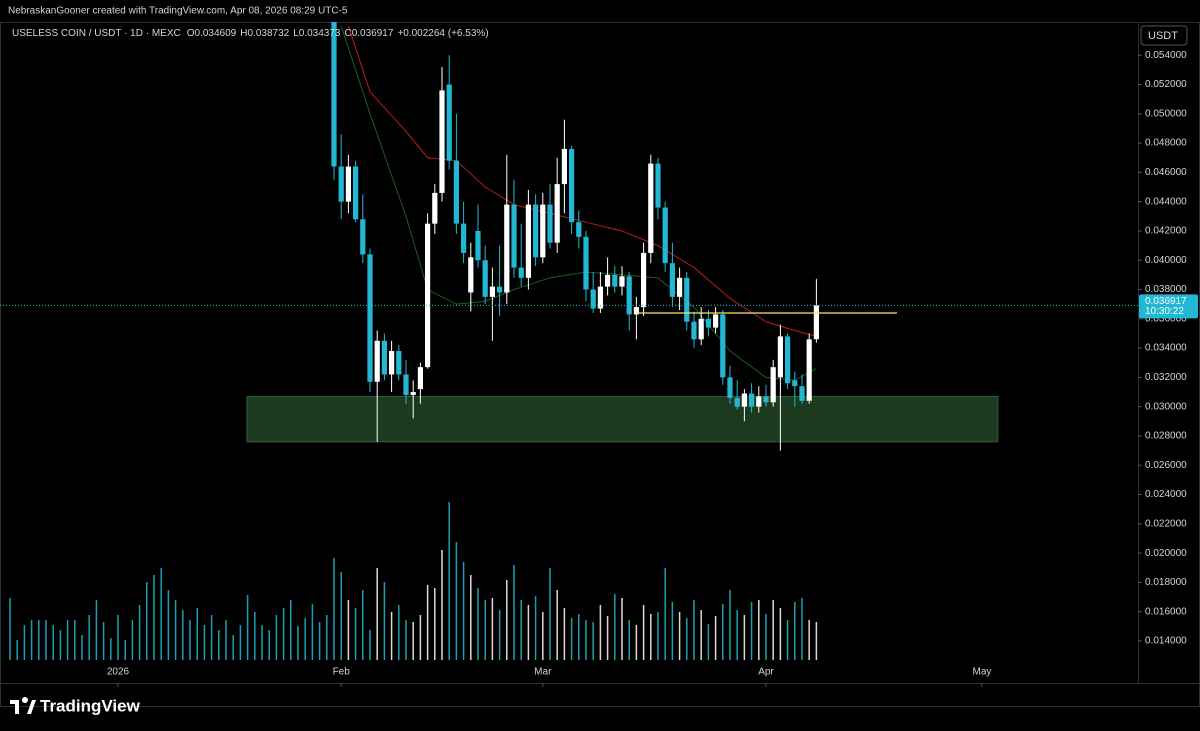 This screenshot has height=731, width=1200. What do you see at coordinates (1164, 35) in the screenshot?
I see `currency-box` at bounding box center [1164, 35].